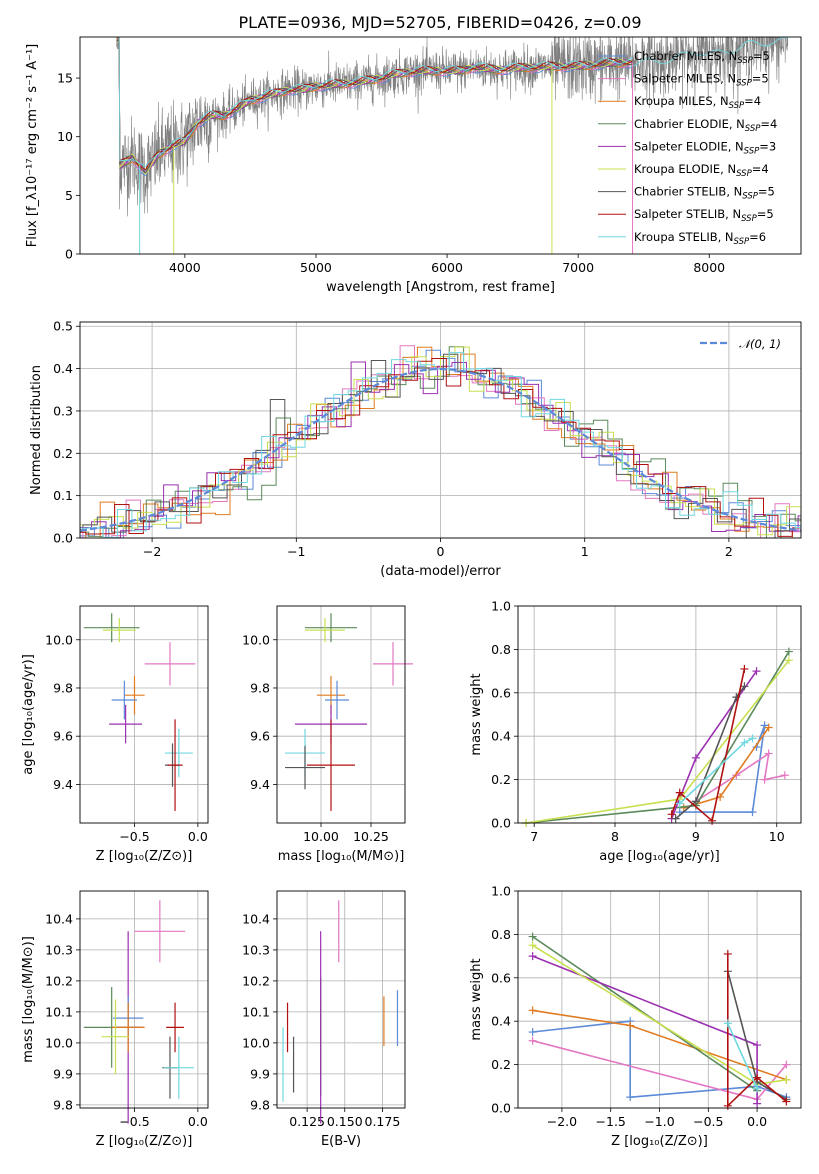 The image size is (819, 1174). I want to click on z-weight-frame, so click(659, 999).